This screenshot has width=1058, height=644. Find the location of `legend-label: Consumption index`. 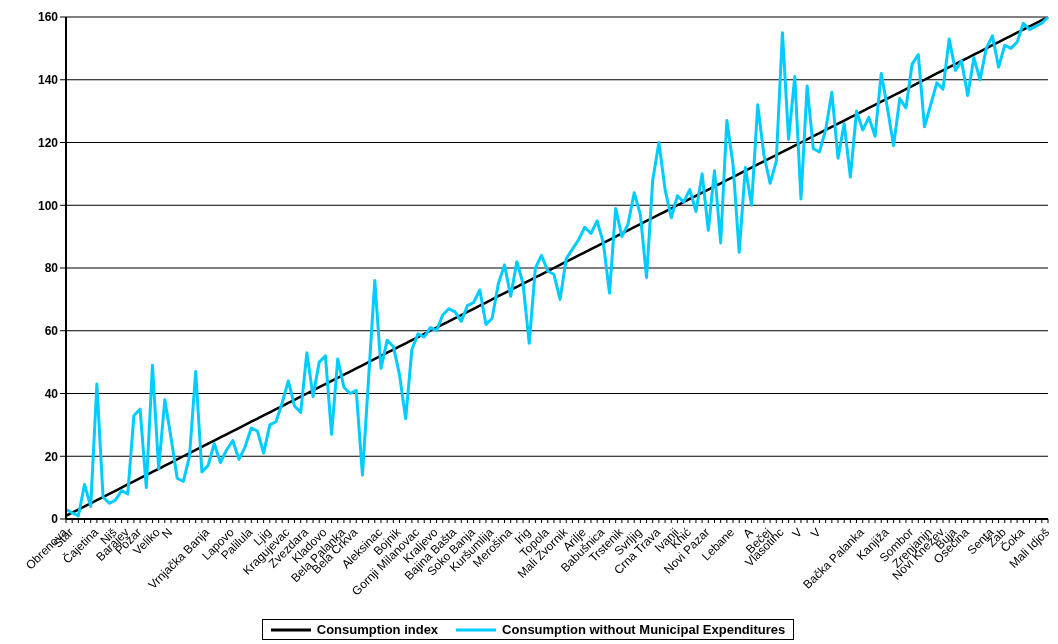

legend-label: Consumption index is located at coordinates (377, 629).